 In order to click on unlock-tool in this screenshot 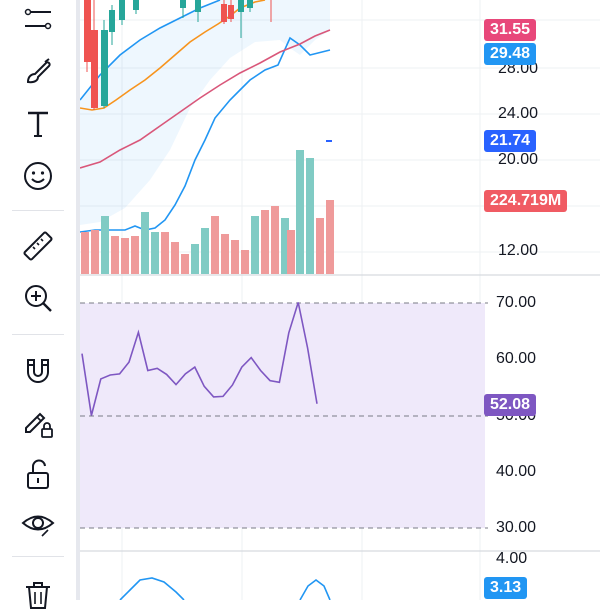, I will do `click(38, 474)`.